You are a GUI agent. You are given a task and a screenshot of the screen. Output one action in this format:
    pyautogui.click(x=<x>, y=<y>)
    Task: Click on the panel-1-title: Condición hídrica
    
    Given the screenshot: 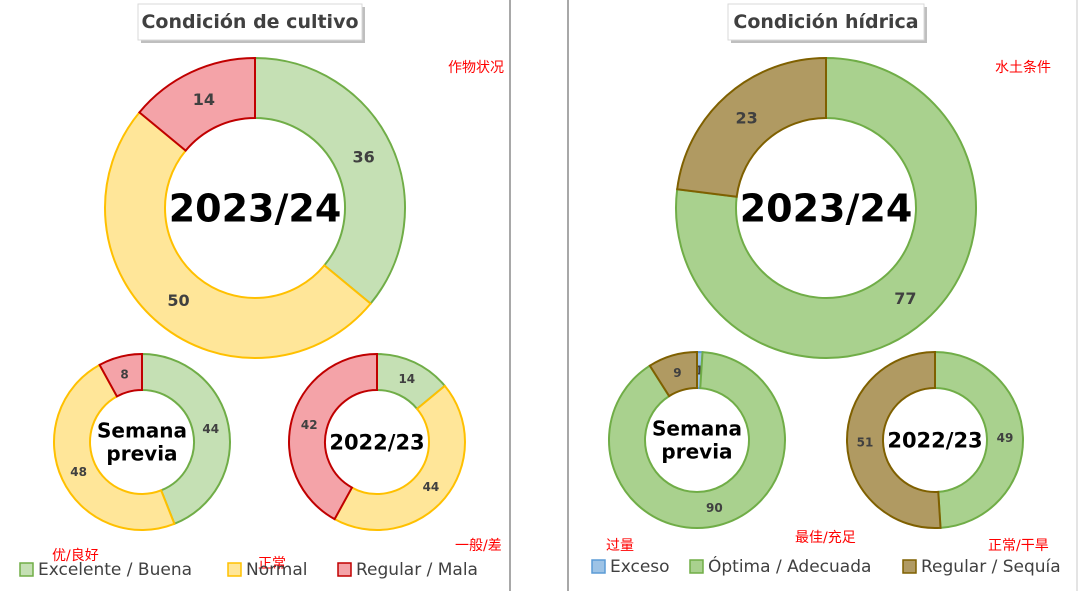 What is the action you would take?
    pyautogui.click(x=827, y=23)
    